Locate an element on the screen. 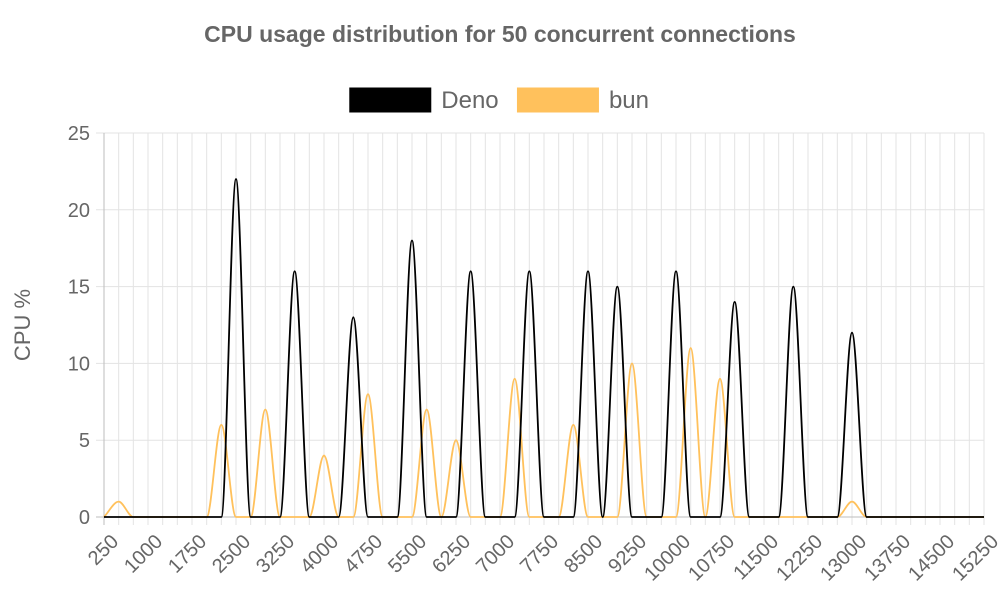  y-tick-label: 5 is located at coordinates (84, 441).